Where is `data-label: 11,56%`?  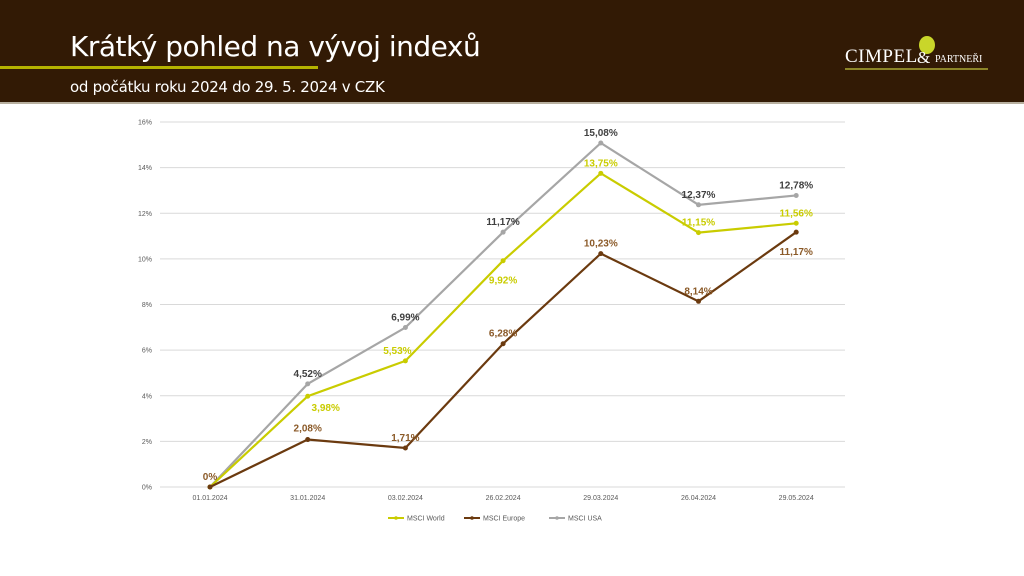 data-label: 11,56% is located at coordinates (796, 213).